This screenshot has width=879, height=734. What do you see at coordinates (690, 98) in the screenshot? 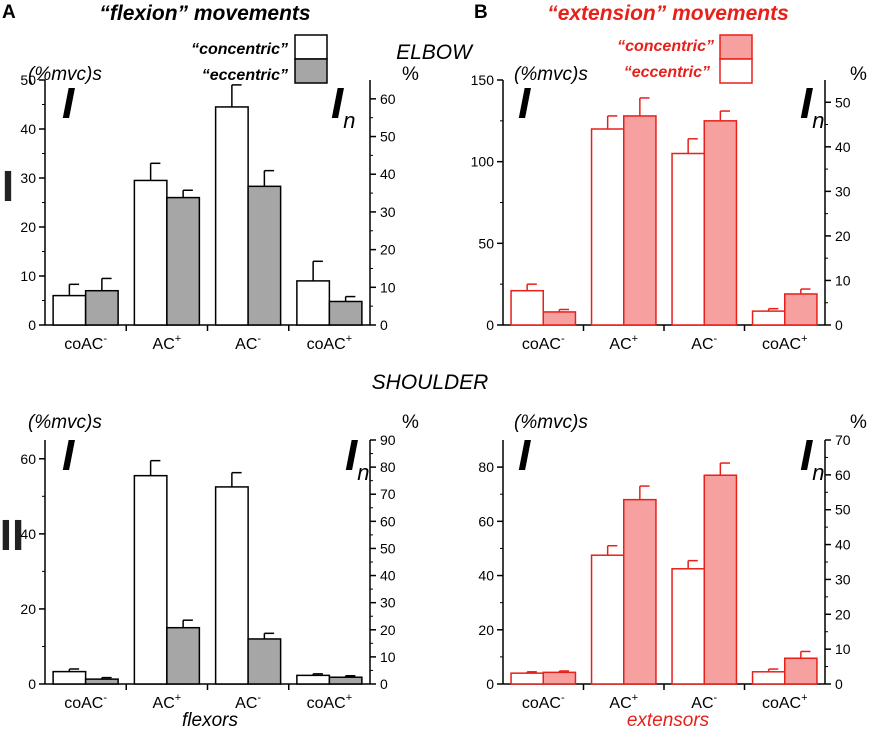
I see `panel-labels-b1: (%mvc)s I % In` at bounding box center [690, 98].